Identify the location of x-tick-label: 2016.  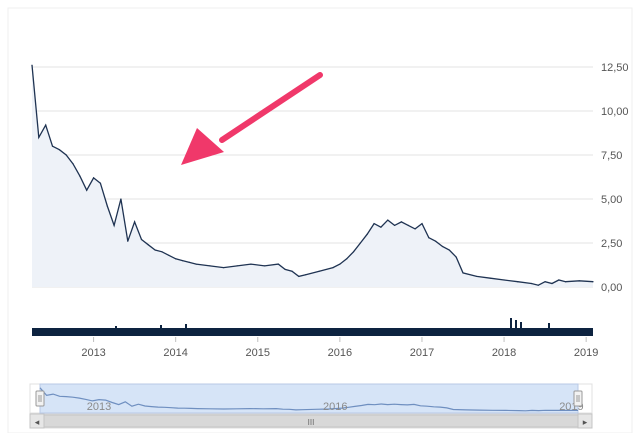
(340, 353).